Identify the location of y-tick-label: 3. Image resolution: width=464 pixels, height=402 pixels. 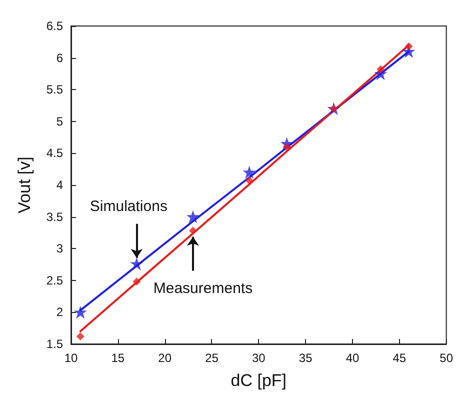
(60, 249).